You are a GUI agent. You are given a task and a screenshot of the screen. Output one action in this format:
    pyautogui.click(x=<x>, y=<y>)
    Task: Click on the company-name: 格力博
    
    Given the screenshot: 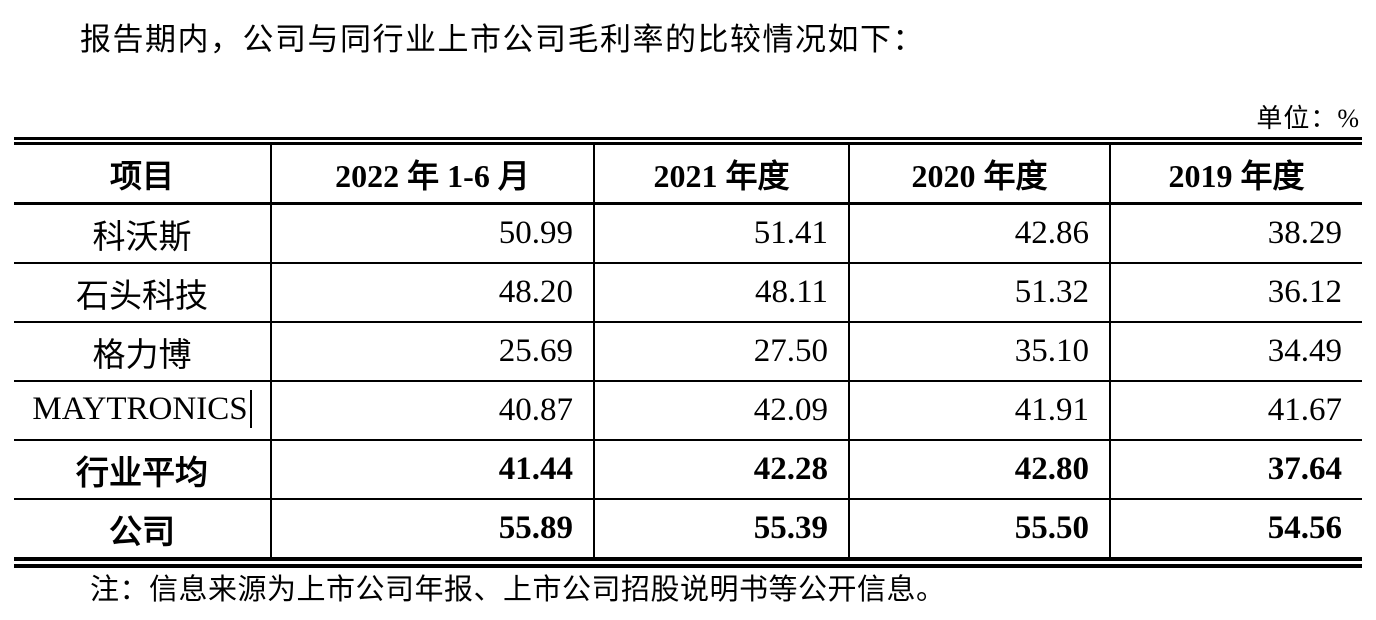 What is the action you would take?
    pyautogui.click(x=142, y=355)
    